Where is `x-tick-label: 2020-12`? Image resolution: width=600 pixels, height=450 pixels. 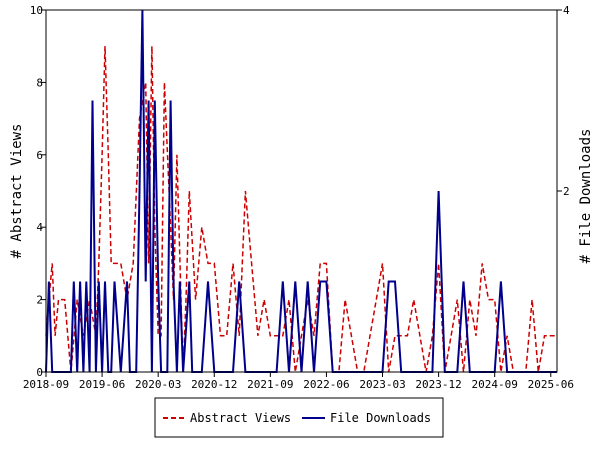 x-tick-label: 2020-12 is located at coordinates (214, 384).